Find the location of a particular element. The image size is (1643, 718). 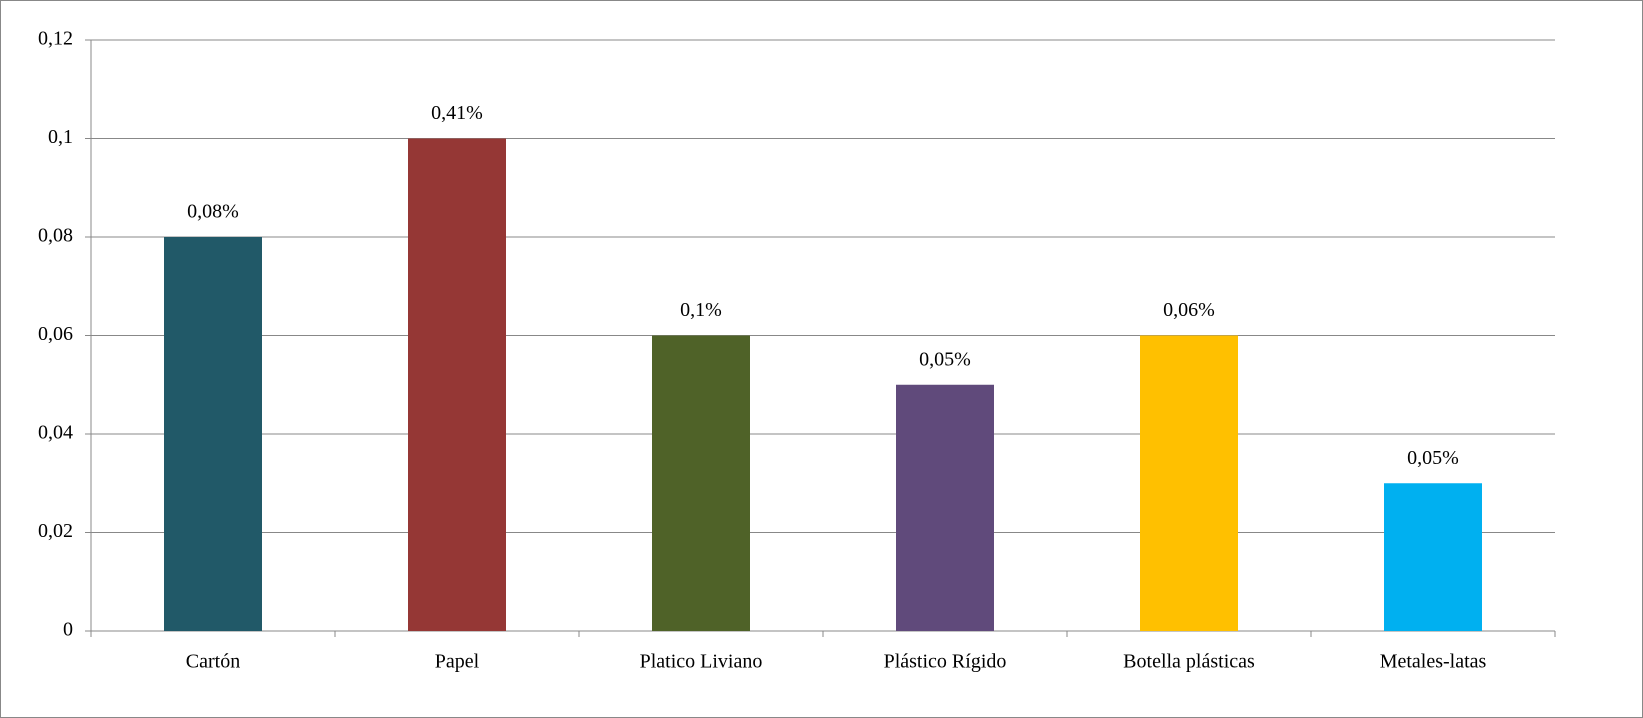

y-tick-label: 0,04 is located at coordinates (55, 433).